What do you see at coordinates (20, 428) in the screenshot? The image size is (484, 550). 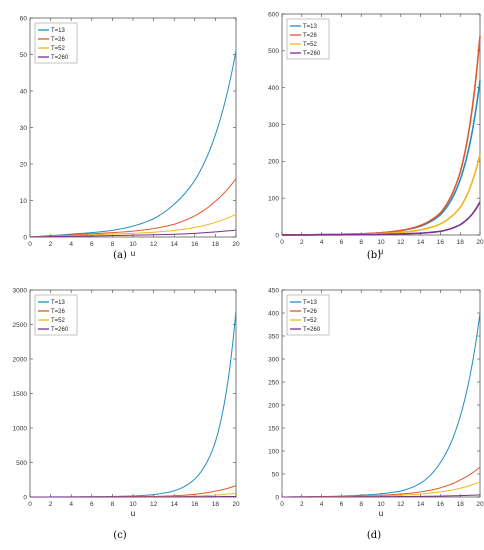 I see `y-tick-label: 1000` at bounding box center [20, 428].